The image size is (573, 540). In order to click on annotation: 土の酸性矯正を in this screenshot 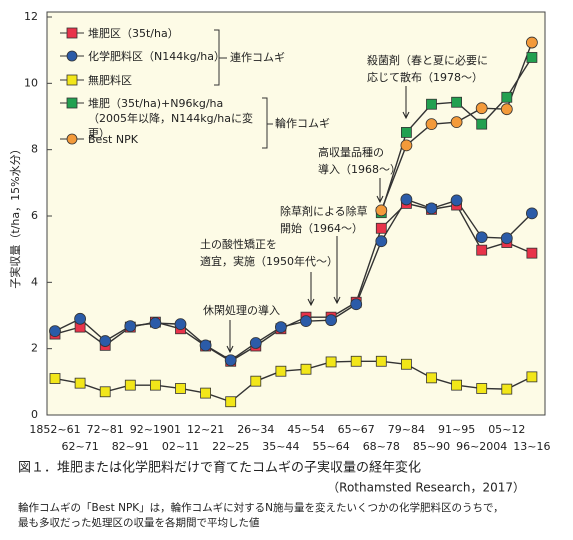, I will do `click(238, 244)`.